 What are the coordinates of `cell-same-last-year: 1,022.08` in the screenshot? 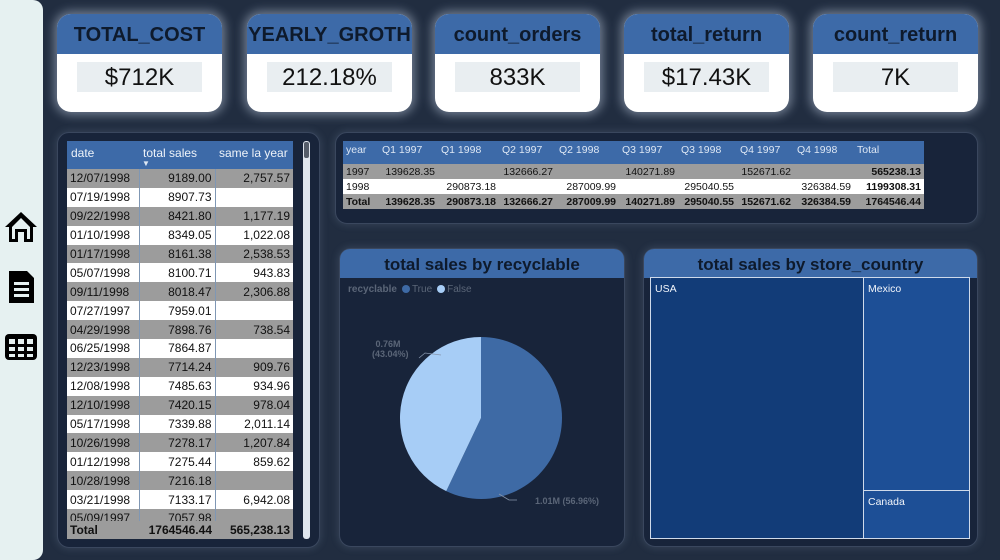 It's located at (253, 235).